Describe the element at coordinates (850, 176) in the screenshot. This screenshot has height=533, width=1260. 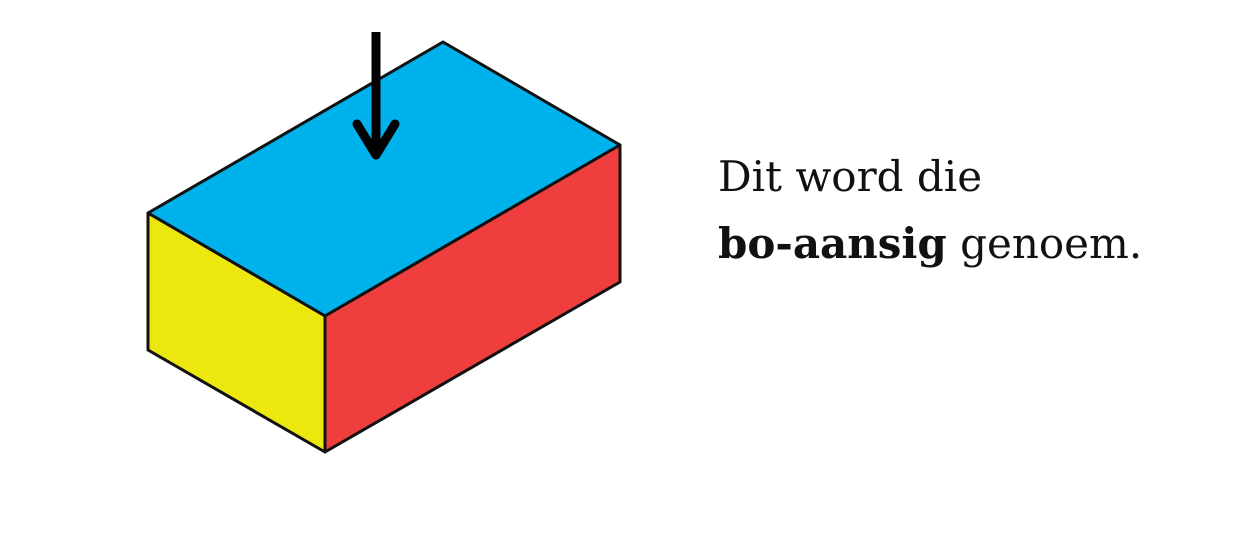
I see `caption-line-1: Dit word die` at that location.